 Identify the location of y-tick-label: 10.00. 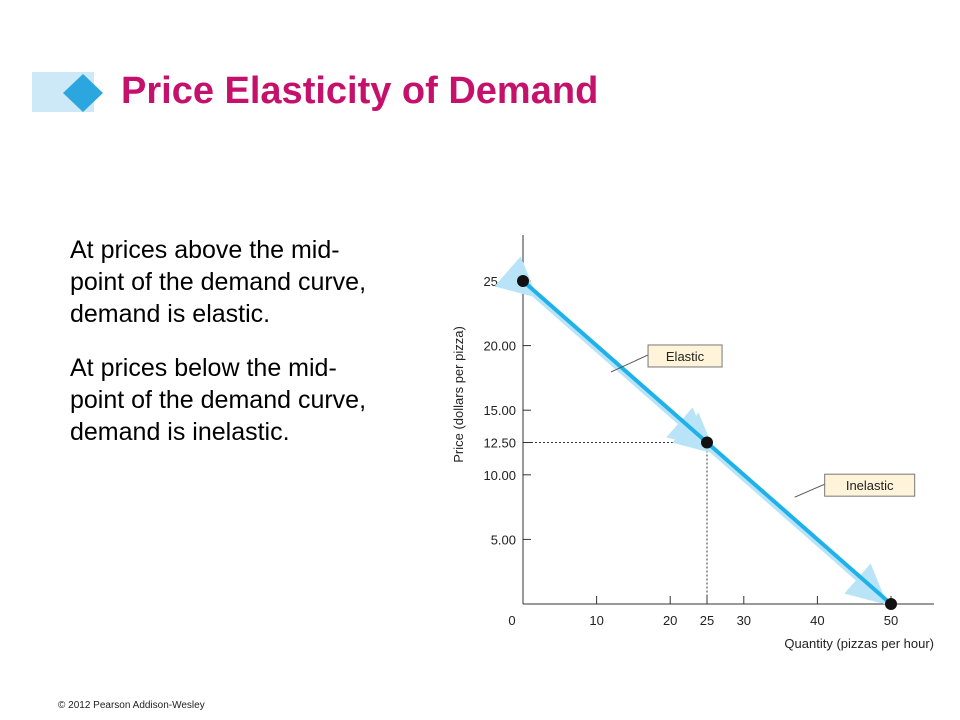
(499, 475).